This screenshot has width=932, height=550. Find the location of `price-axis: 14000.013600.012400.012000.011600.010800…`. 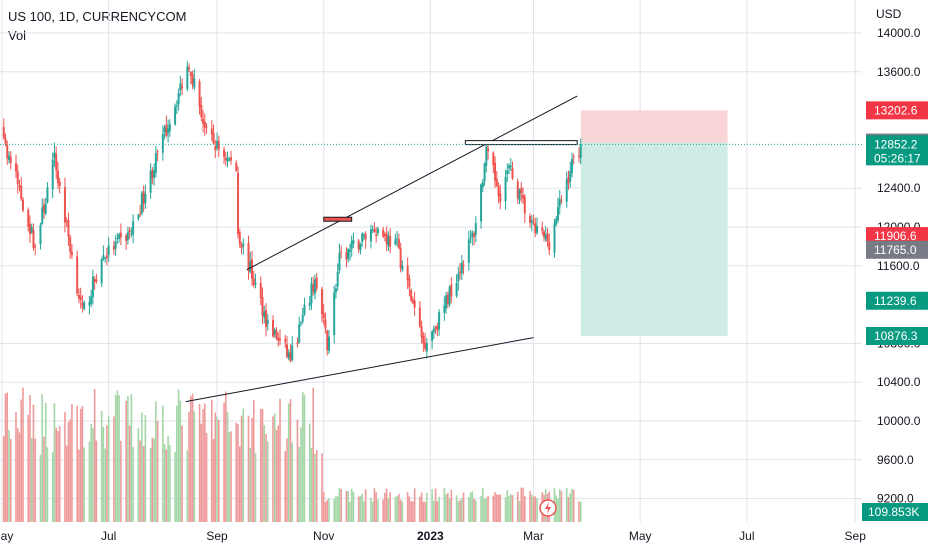

price-axis: 14000.013600.012400.012000.011600.010800… is located at coordinates (899, 266).